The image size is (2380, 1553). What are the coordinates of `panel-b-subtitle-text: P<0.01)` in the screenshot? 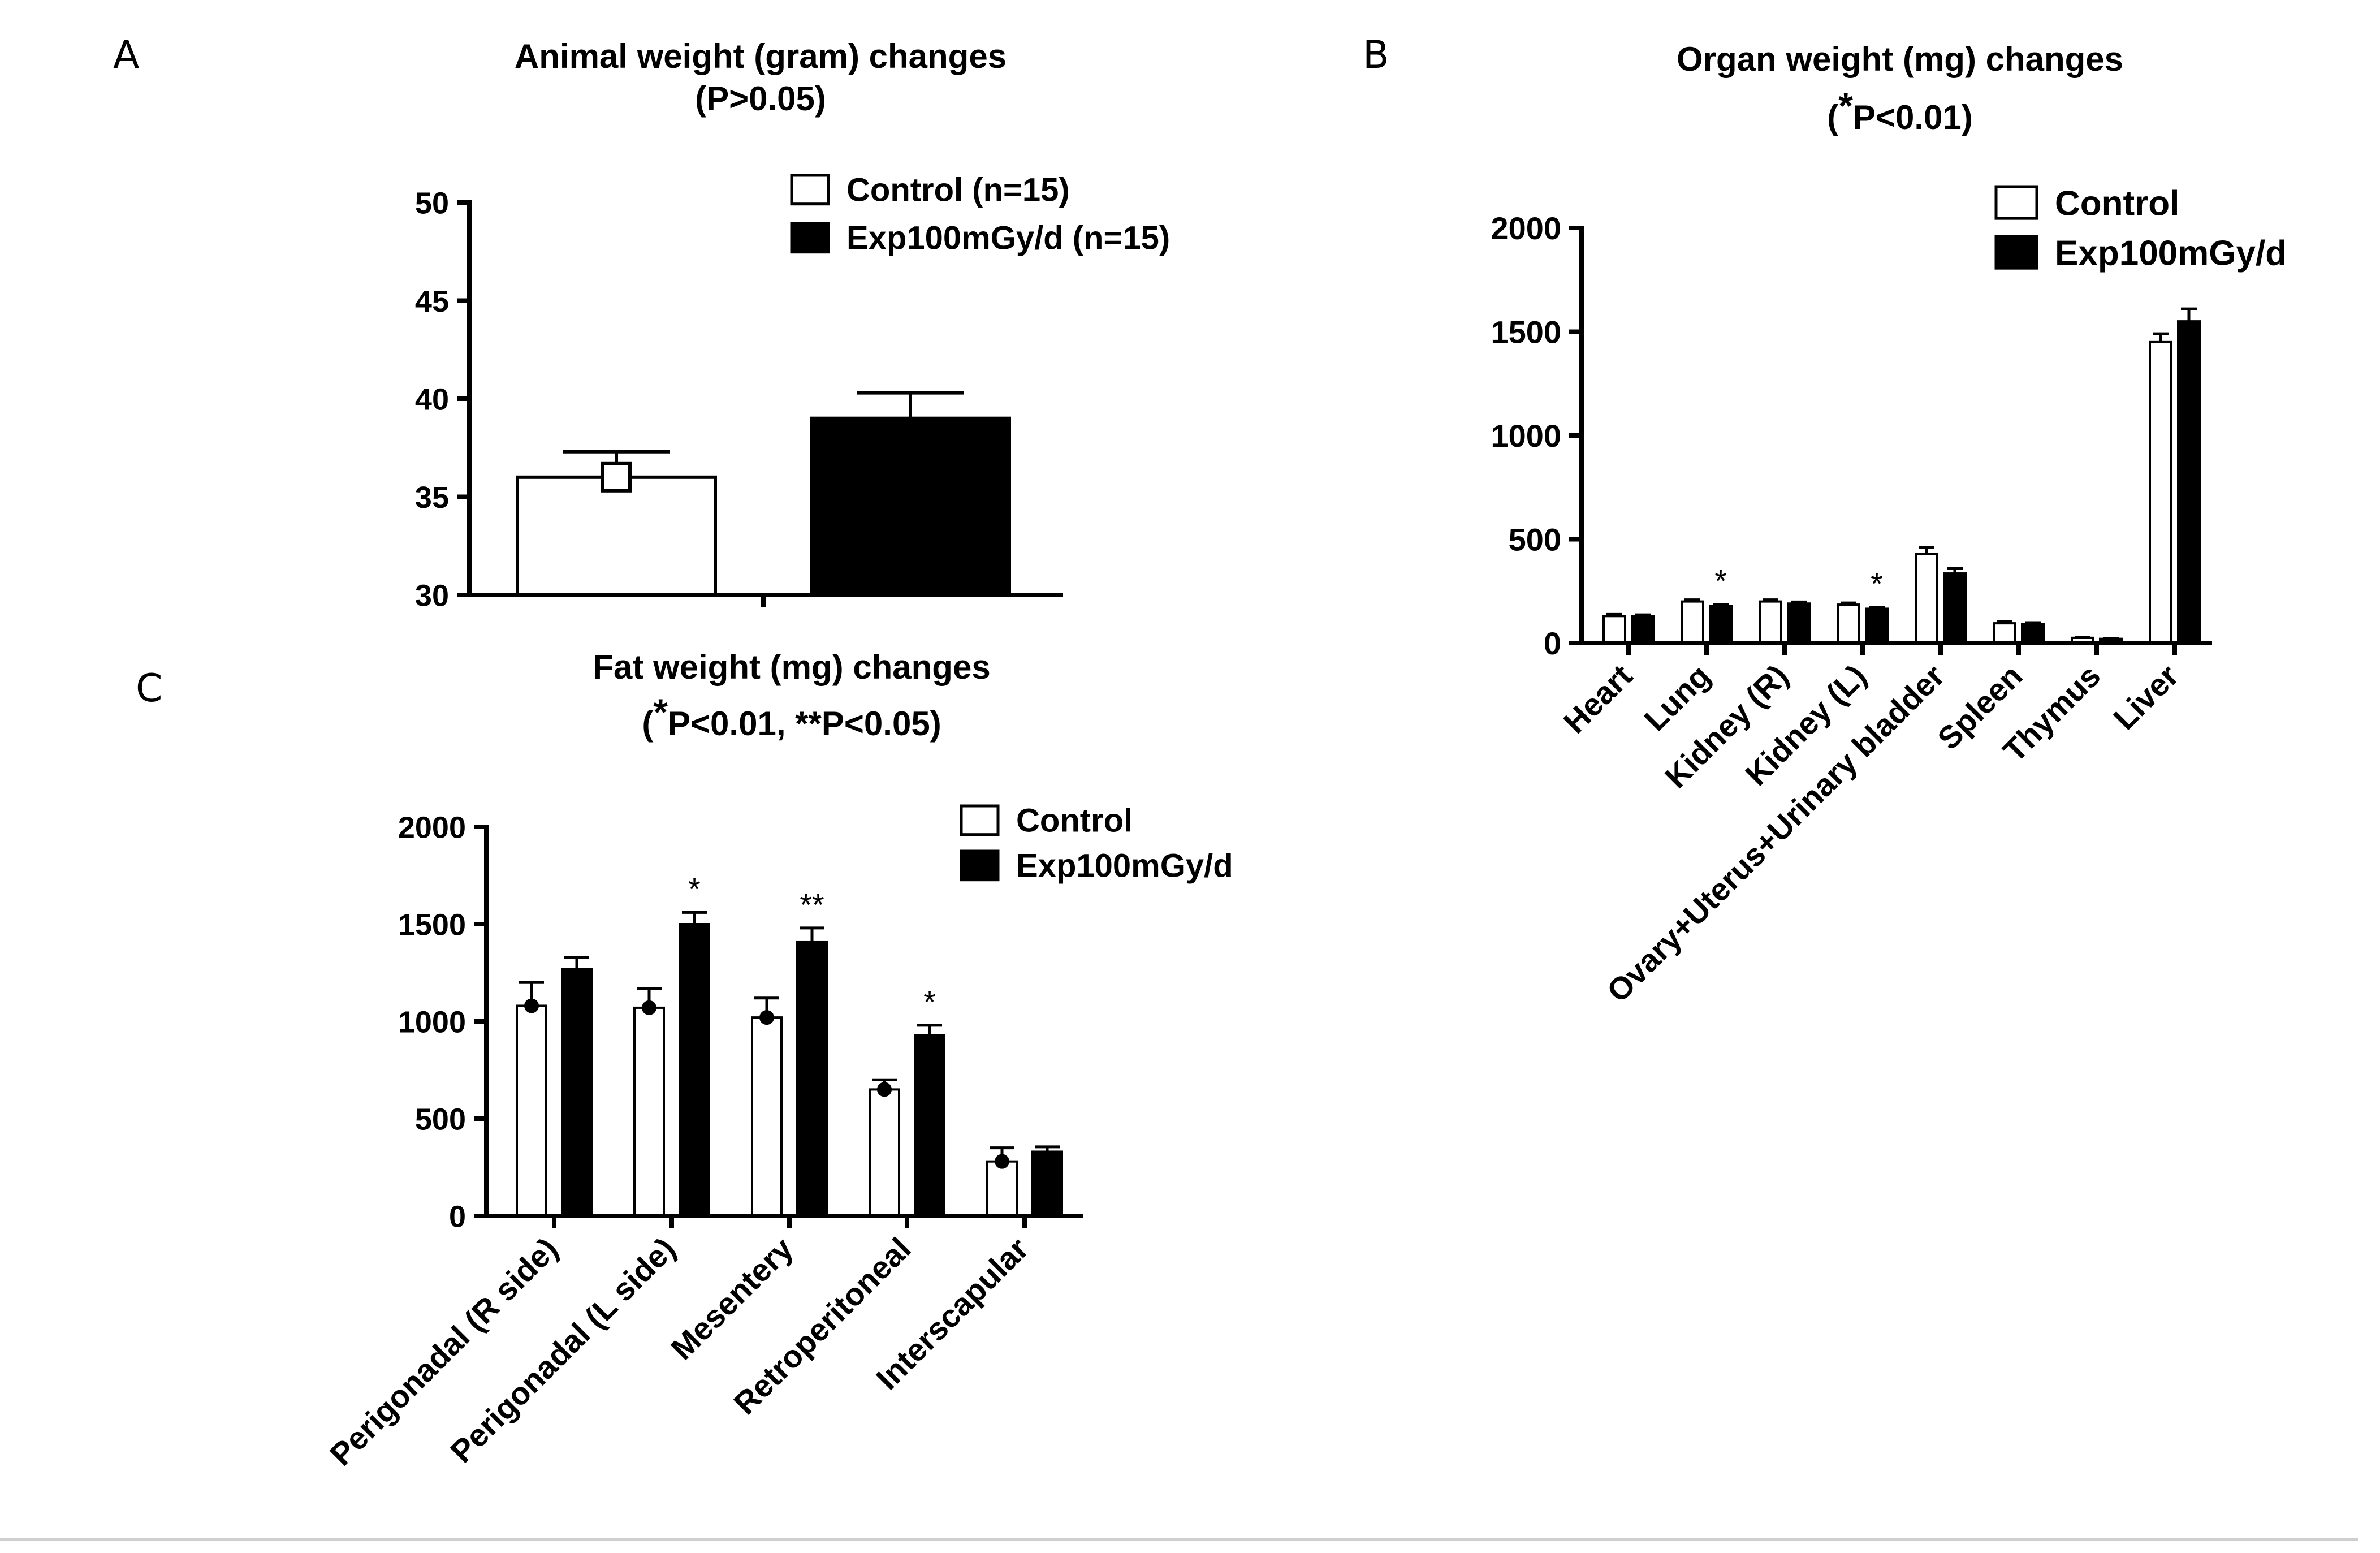 It's located at (1913, 117).